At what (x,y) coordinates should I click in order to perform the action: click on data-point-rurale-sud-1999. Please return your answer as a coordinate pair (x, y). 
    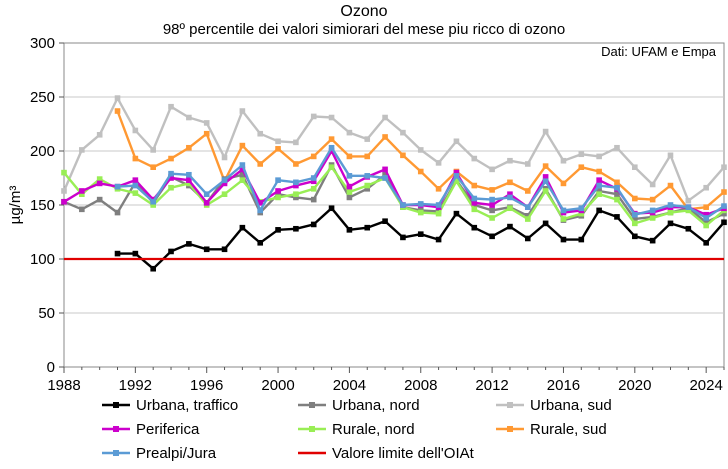
    Looking at the image, I should click on (260, 164).